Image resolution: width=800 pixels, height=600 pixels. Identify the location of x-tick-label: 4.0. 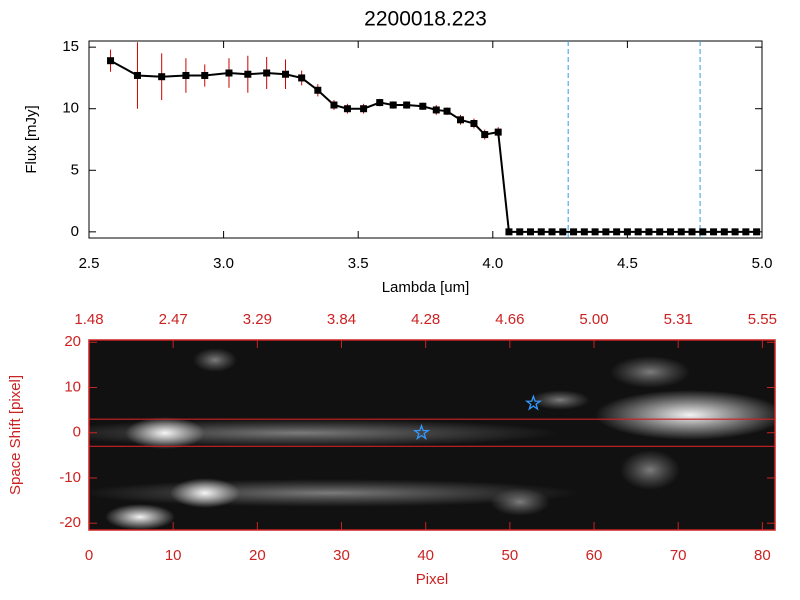
(492, 263).